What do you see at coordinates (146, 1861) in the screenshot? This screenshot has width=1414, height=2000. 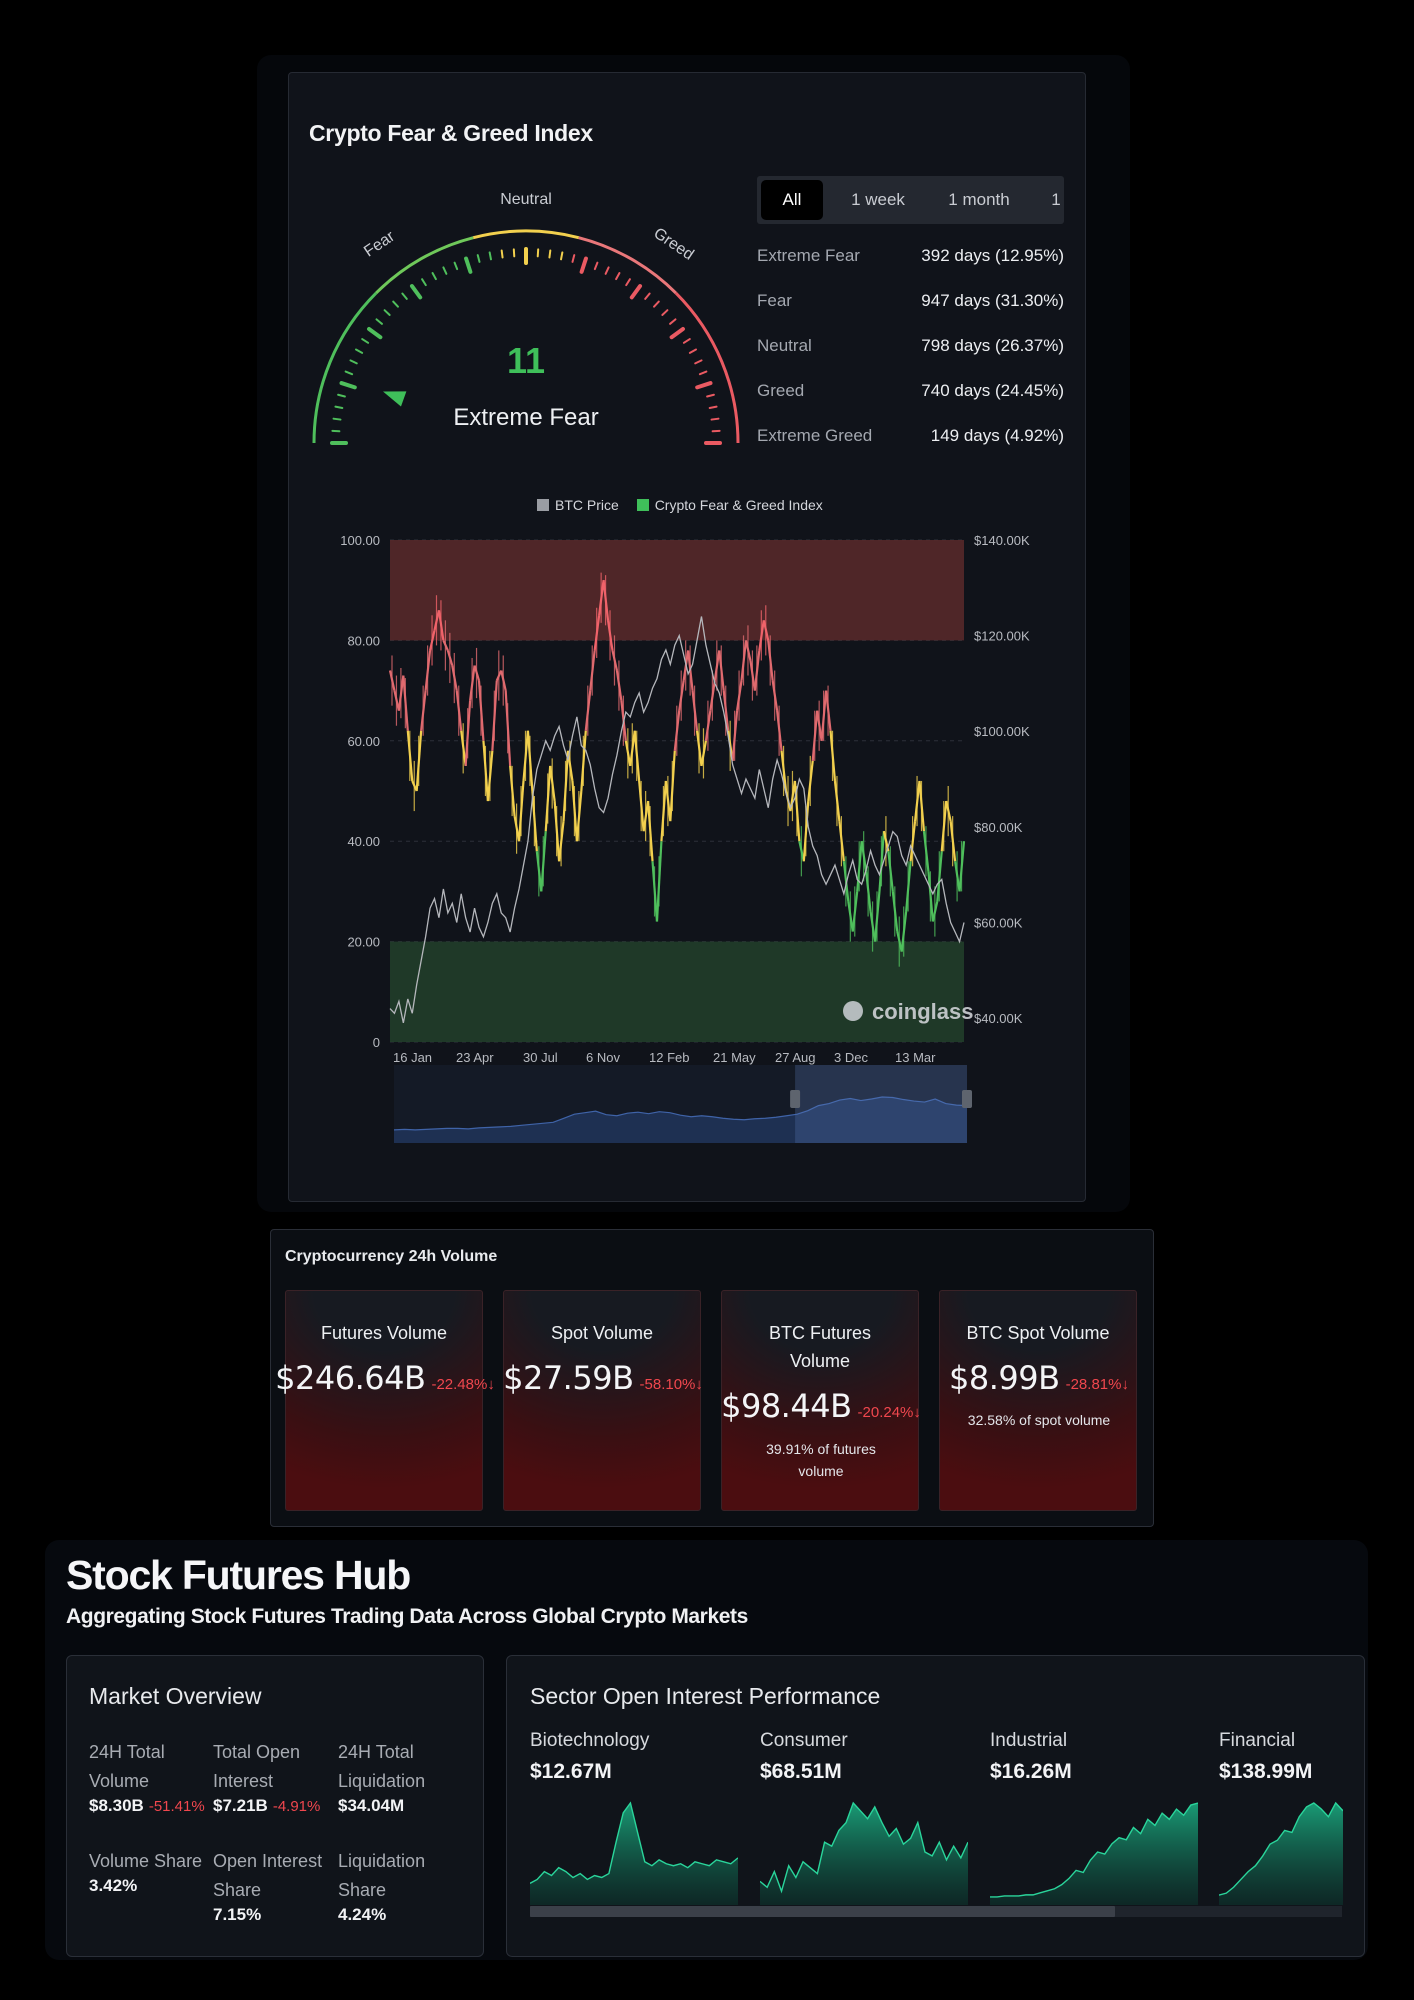 I see `metric-label: Volume Share` at bounding box center [146, 1861].